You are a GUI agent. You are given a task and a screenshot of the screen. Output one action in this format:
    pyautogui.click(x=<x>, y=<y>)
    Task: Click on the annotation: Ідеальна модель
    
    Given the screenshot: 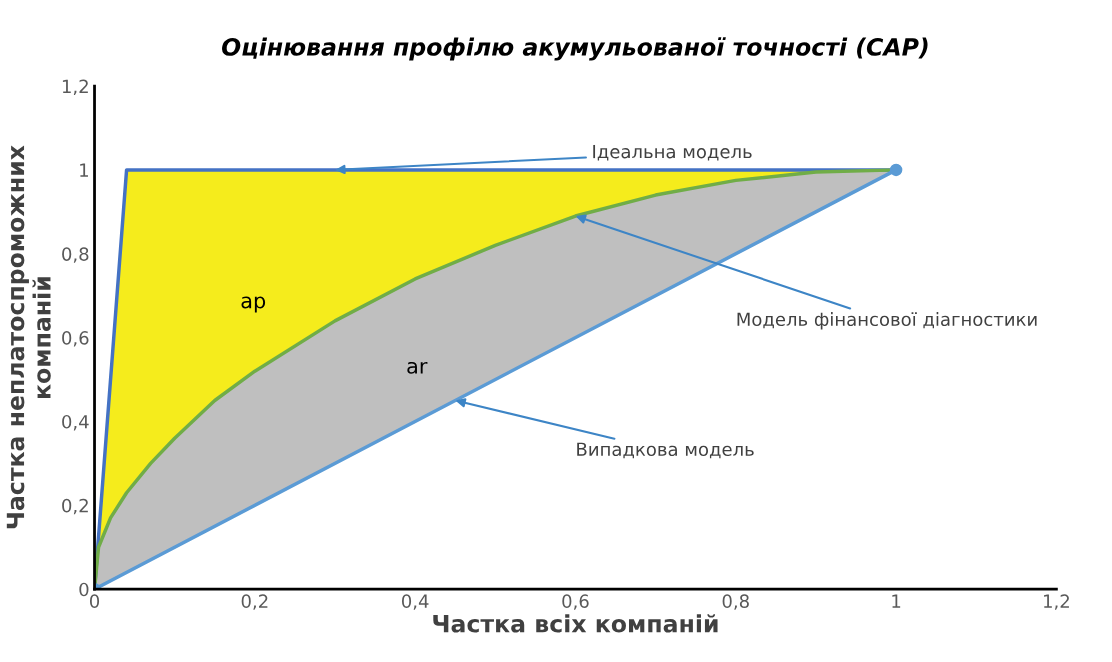 What is the action you would take?
    pyautogui.click(x=672, y=152)
    